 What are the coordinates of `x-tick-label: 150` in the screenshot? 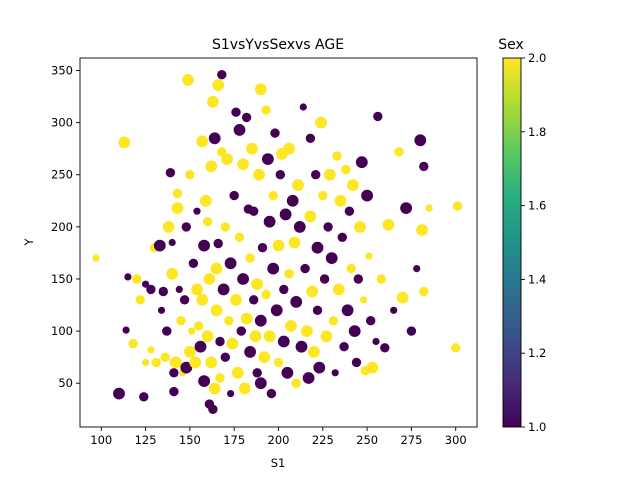 It's located at (190, 440).